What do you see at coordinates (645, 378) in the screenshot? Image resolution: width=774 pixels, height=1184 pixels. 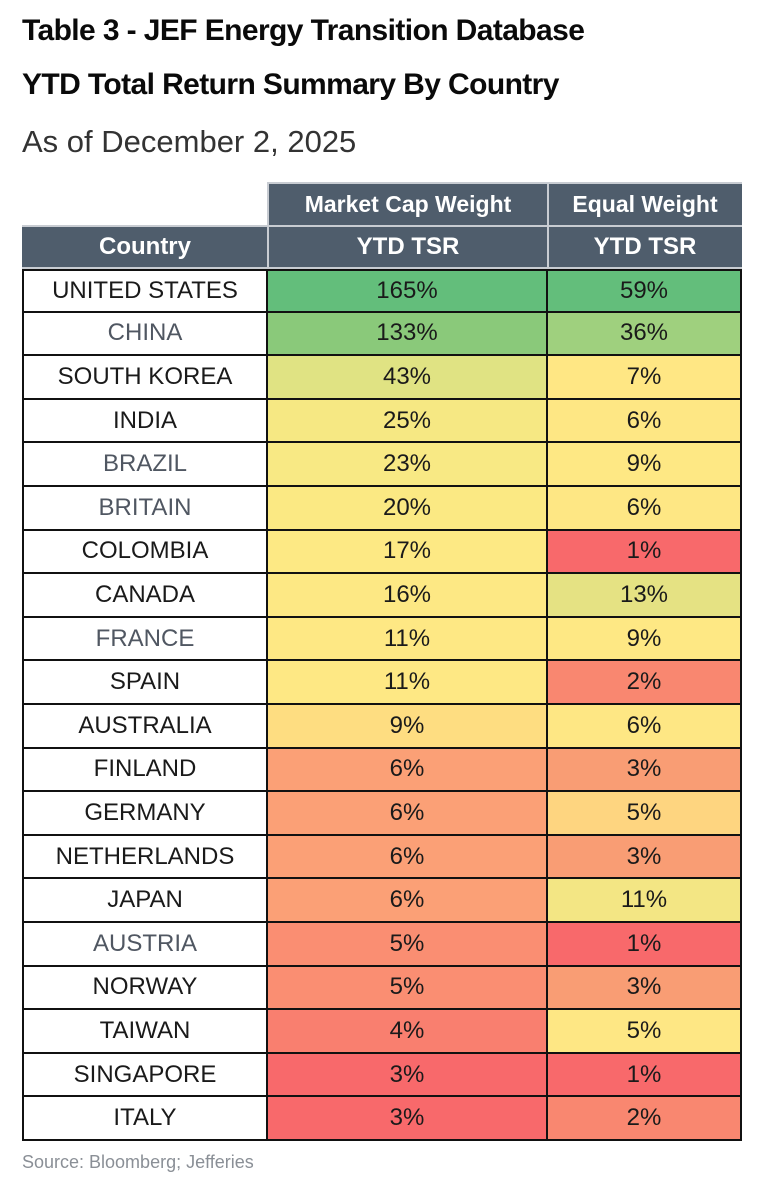 I see `row-eq-tsr-cell: 7%` at bounding box center [645, 378].